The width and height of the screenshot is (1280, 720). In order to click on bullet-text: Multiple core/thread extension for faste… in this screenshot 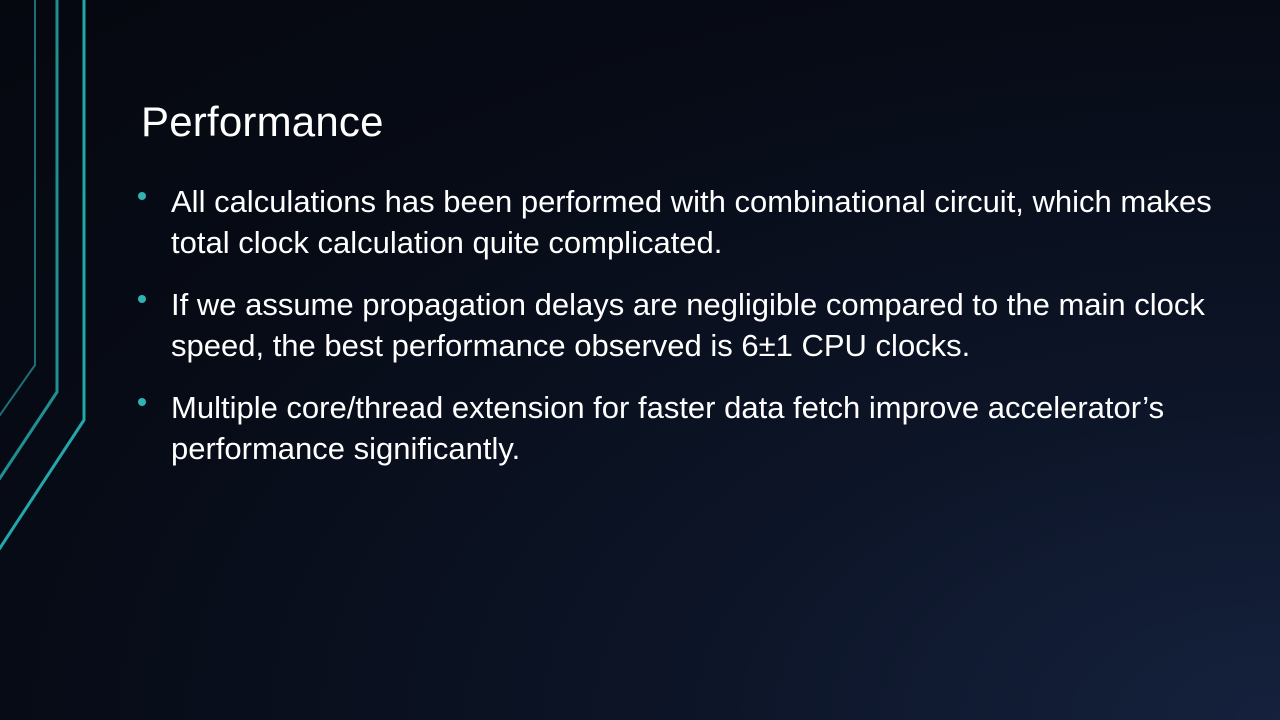, I will do `click(668, 428)`.